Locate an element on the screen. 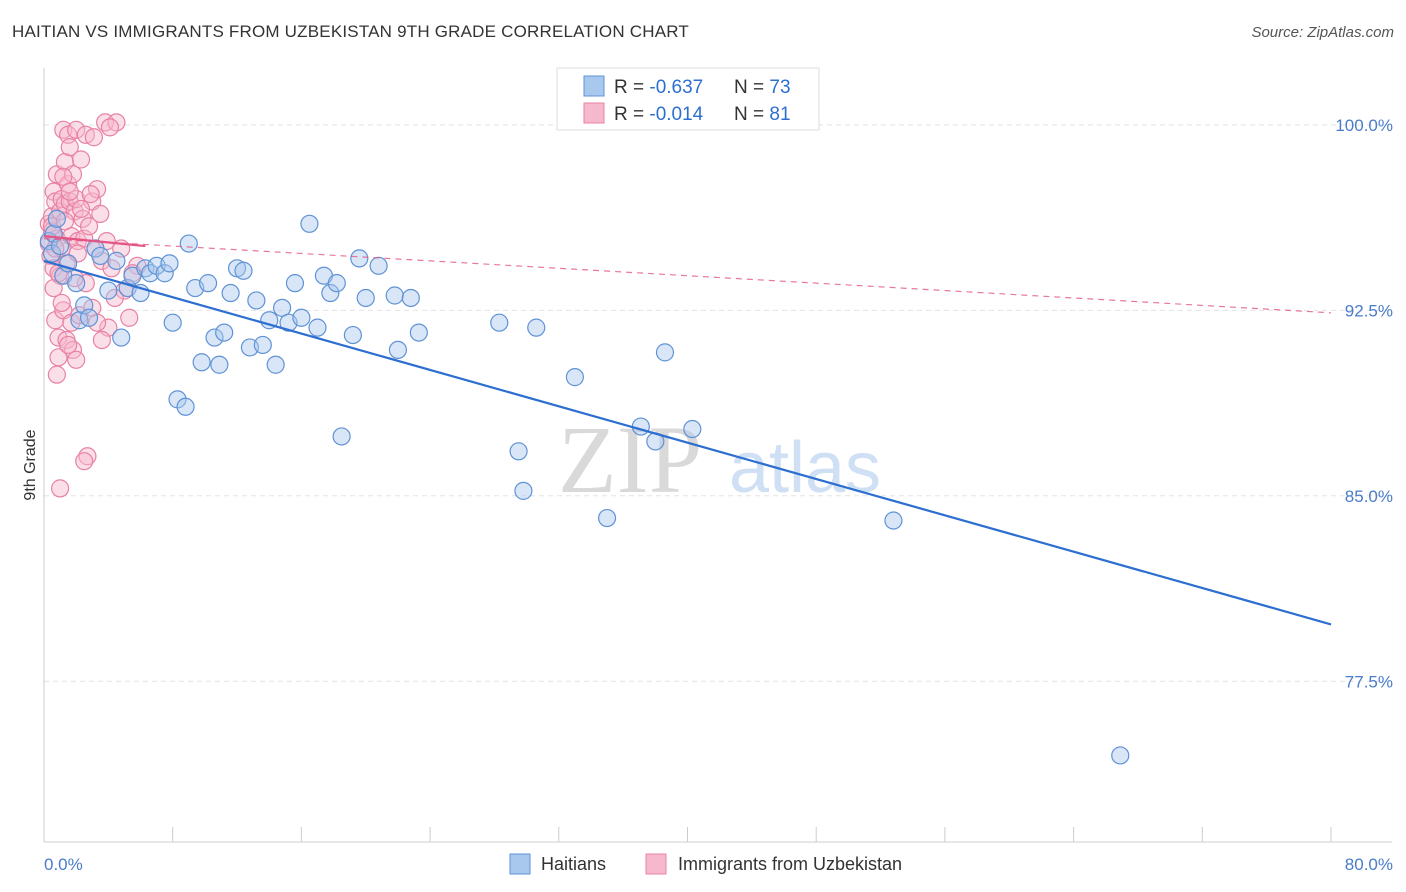 The image size is (1406, 892). legend-swatch-haitians is located at coordinates (594, 86).